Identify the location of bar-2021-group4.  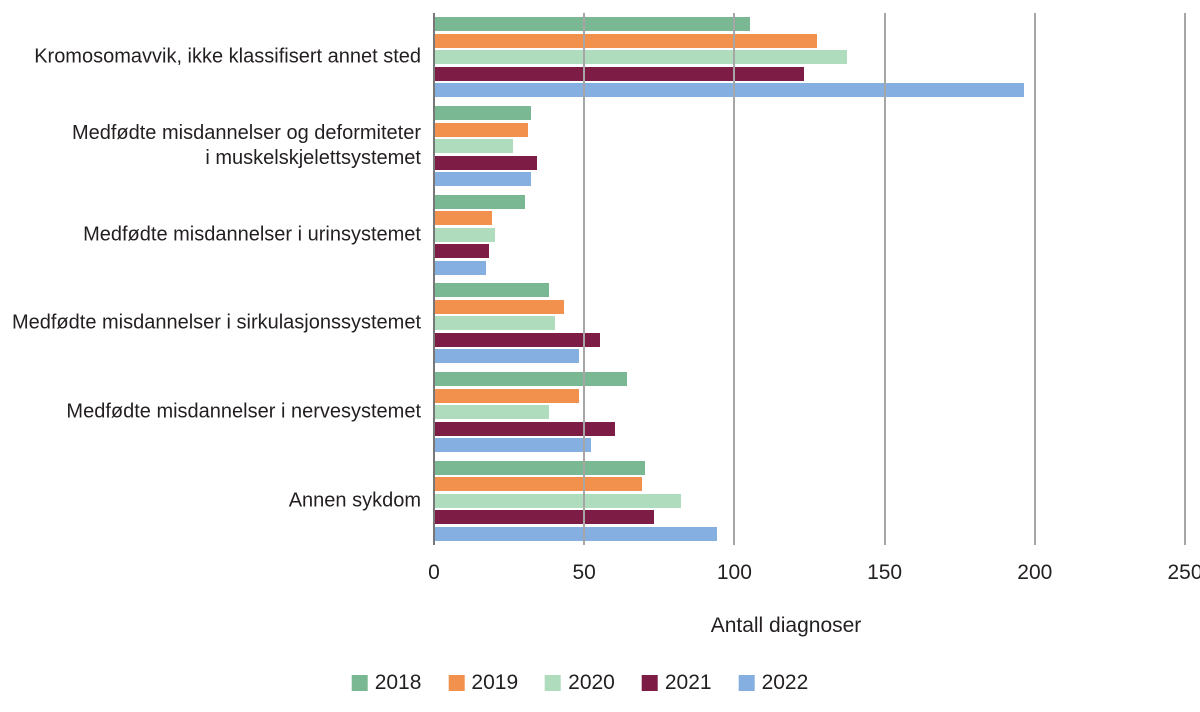
(518, 339).